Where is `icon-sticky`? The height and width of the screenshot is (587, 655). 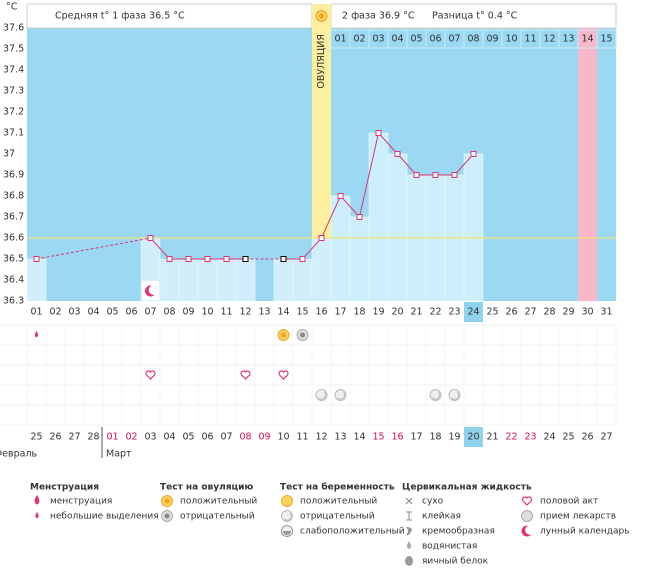 icon-sticky is located at coordinates (409, 516).